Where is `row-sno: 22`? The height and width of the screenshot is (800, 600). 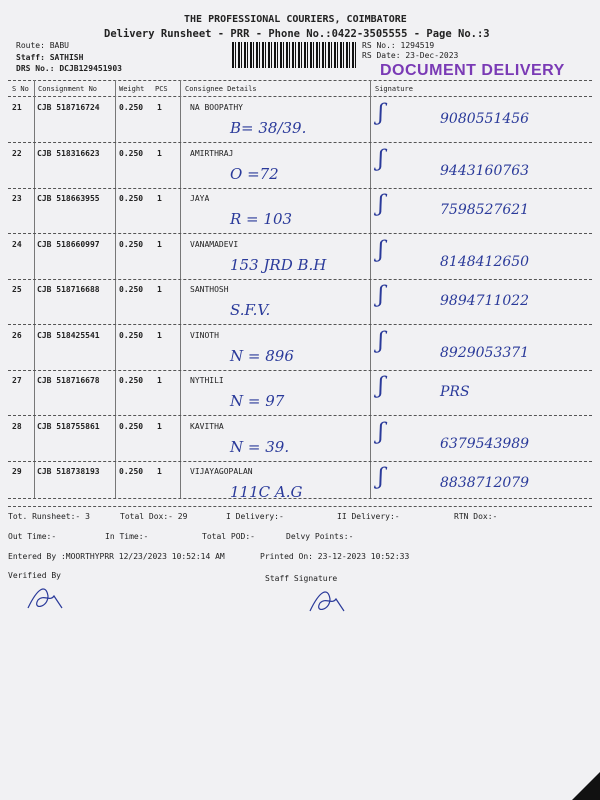
row-sno: 22 is located at coordinates (17, 153).